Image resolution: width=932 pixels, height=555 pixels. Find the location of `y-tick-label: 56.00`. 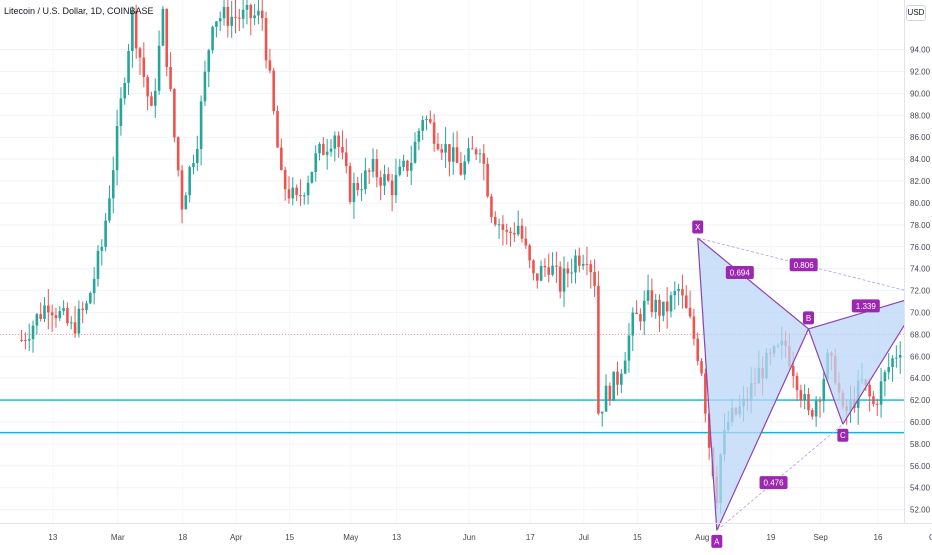

y-tick-label: 56.00 is located at coordinates (920, 466).